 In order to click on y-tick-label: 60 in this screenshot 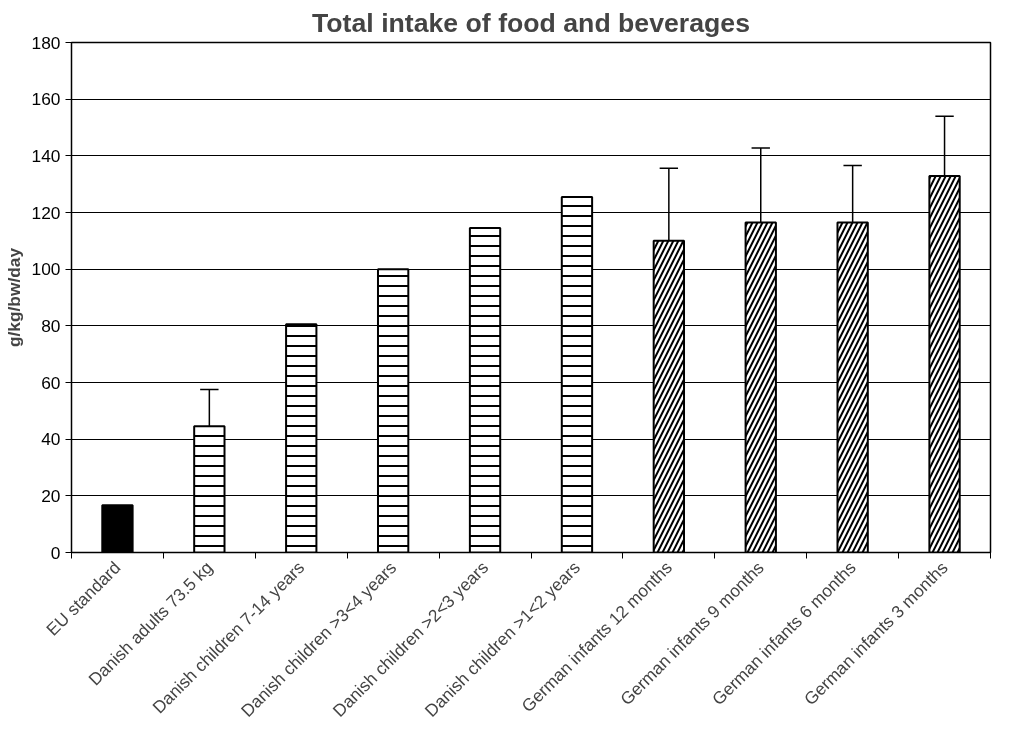, I will do `click(51, 382)`.